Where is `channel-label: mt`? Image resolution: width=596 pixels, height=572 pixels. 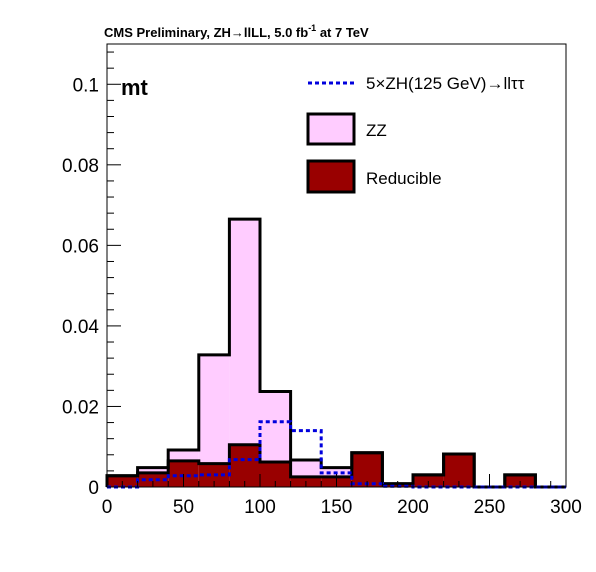 channel-label: mt is located at coordinates (135, 87).